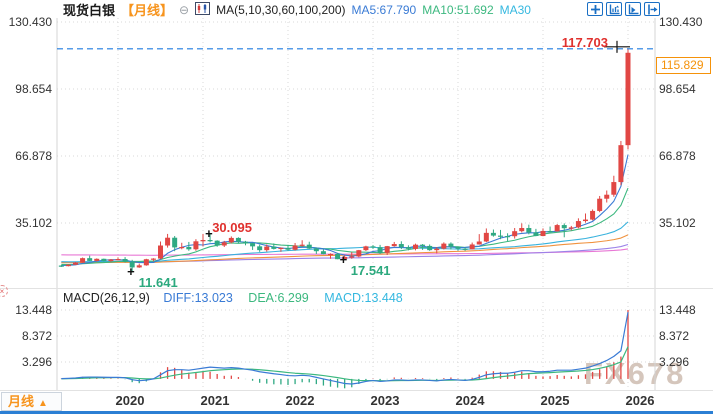  What do you see at coordinates (43, 403) in the screenshot?
I see `triangle-up-icon: ▲` at bounding box center [43, 403].